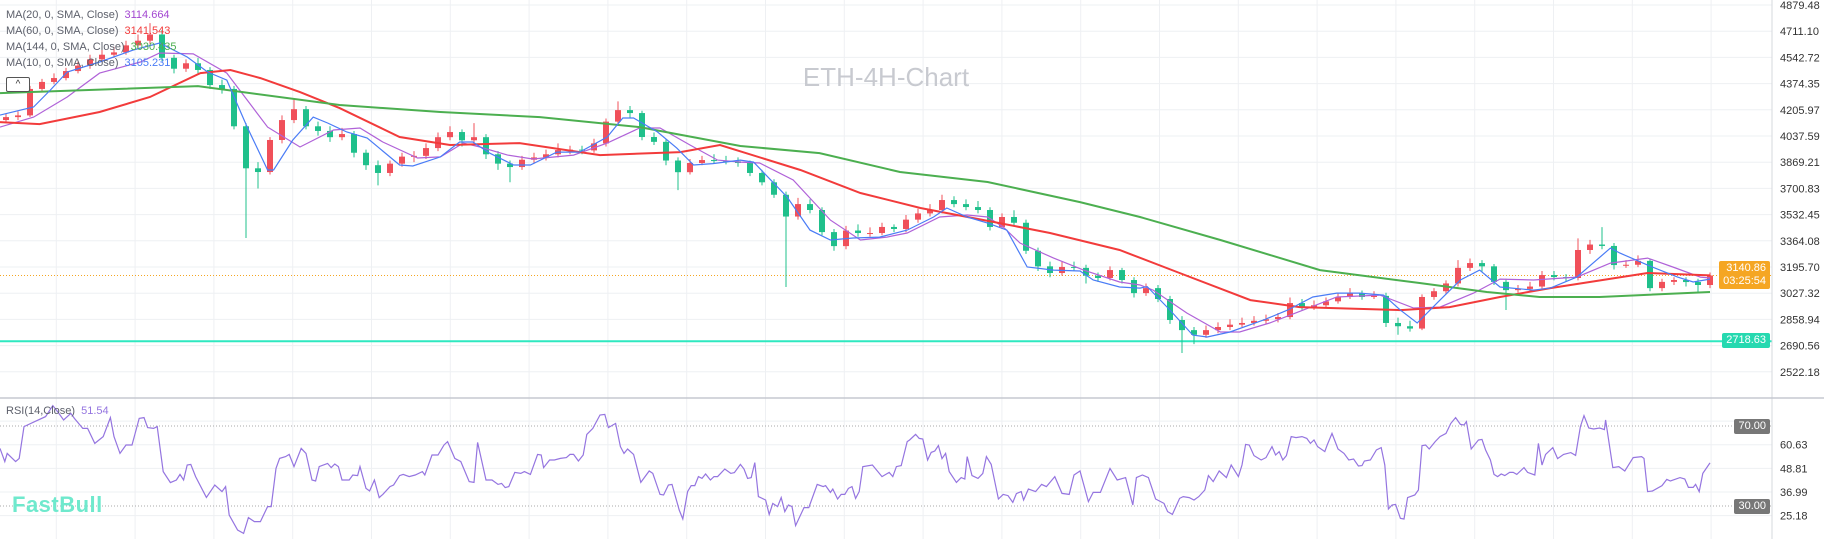 This screenshot has height=539, width=1824. Describe the element at coordinates (153, 47) in the screenshot. I see `legend-value: 3030.435` at that location.